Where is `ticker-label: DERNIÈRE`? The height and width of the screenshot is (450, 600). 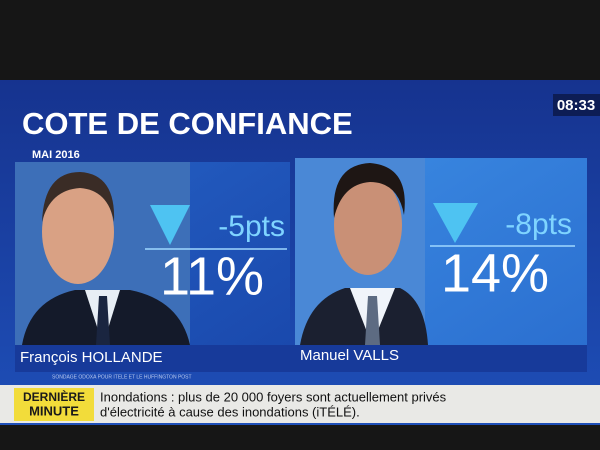 ticker-label: DERNIÈRE is located at coordinates (54, 396).